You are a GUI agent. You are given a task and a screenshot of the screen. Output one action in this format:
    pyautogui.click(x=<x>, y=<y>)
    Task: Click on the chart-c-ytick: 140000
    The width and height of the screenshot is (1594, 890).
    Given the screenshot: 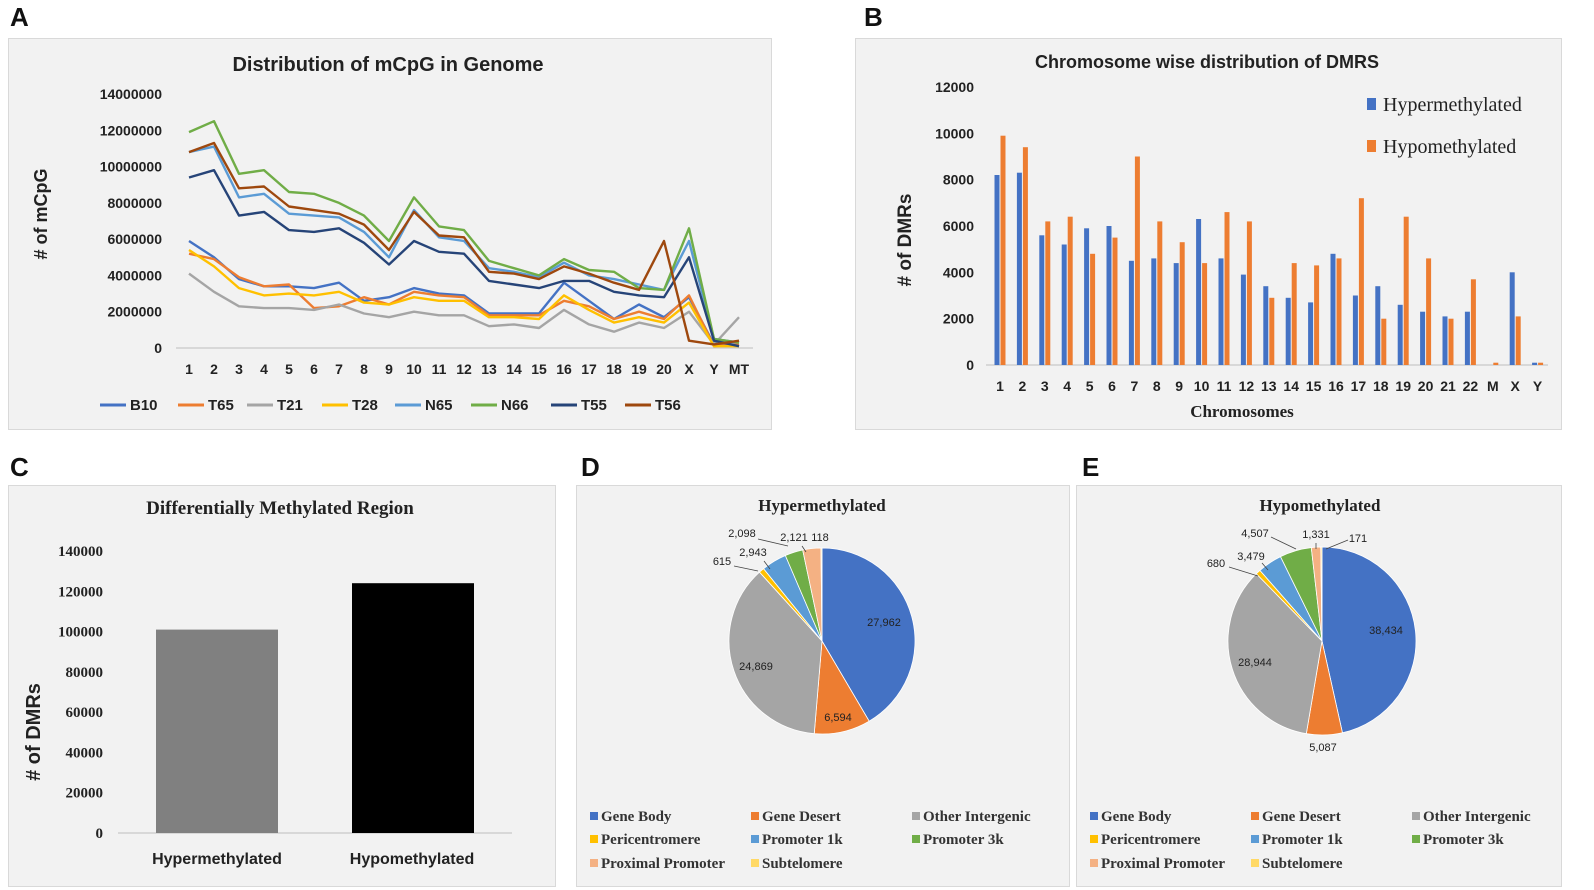 What is the action you would take?
    pyautogui.click(x=80, y=552)
    